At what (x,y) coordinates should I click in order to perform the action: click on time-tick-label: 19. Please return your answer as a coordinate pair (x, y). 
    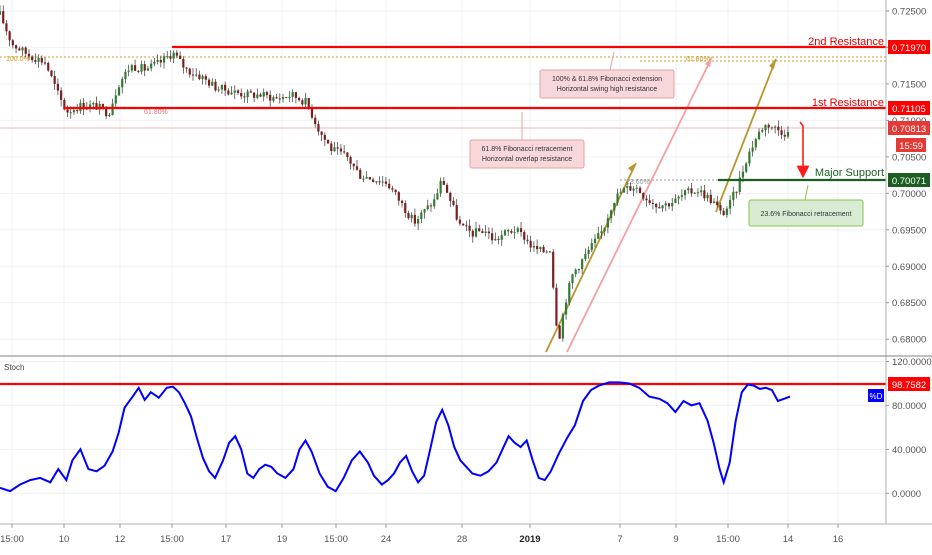
    Looking at the image, I should click on (282, 539).